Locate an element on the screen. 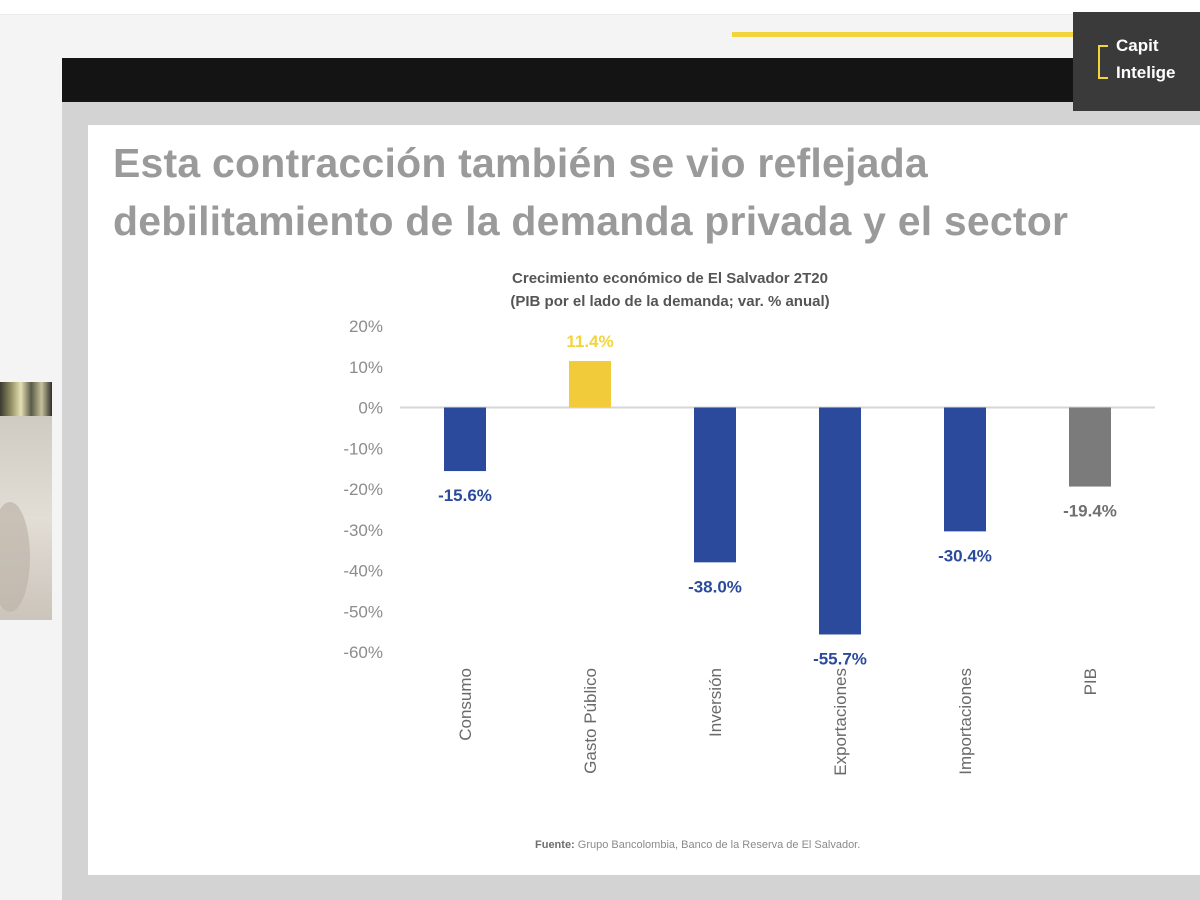 The height and width of the screenshot is (900, 1200). y-tick-label: -50% is located at coordinates (363, 611).